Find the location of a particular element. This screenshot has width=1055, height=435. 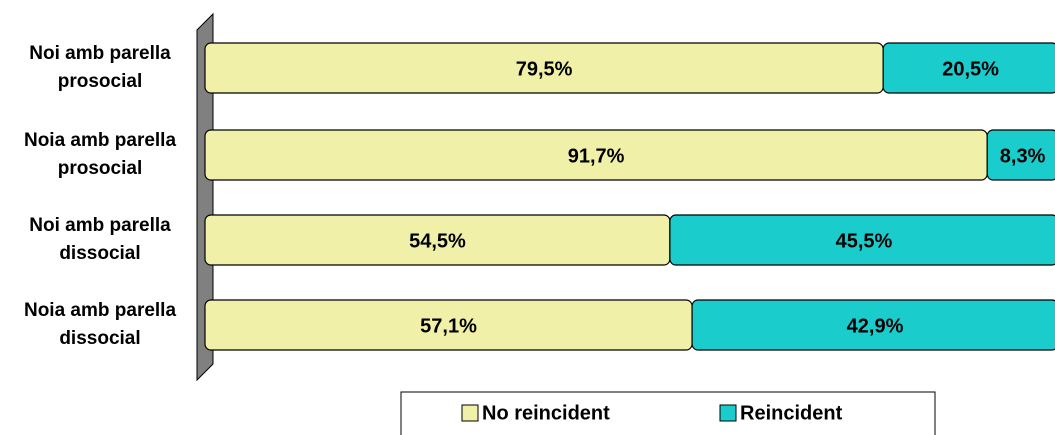

category-label: Noi amb parella dissocial is located at coordinates (100, 239).